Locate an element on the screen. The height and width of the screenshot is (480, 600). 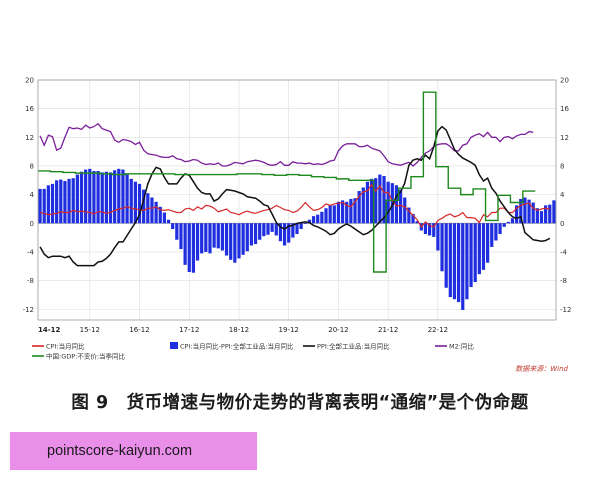
legend-label: CPI:当月同比-PPI:全部工业品:当月同比 is located at coordinates (237, 346).